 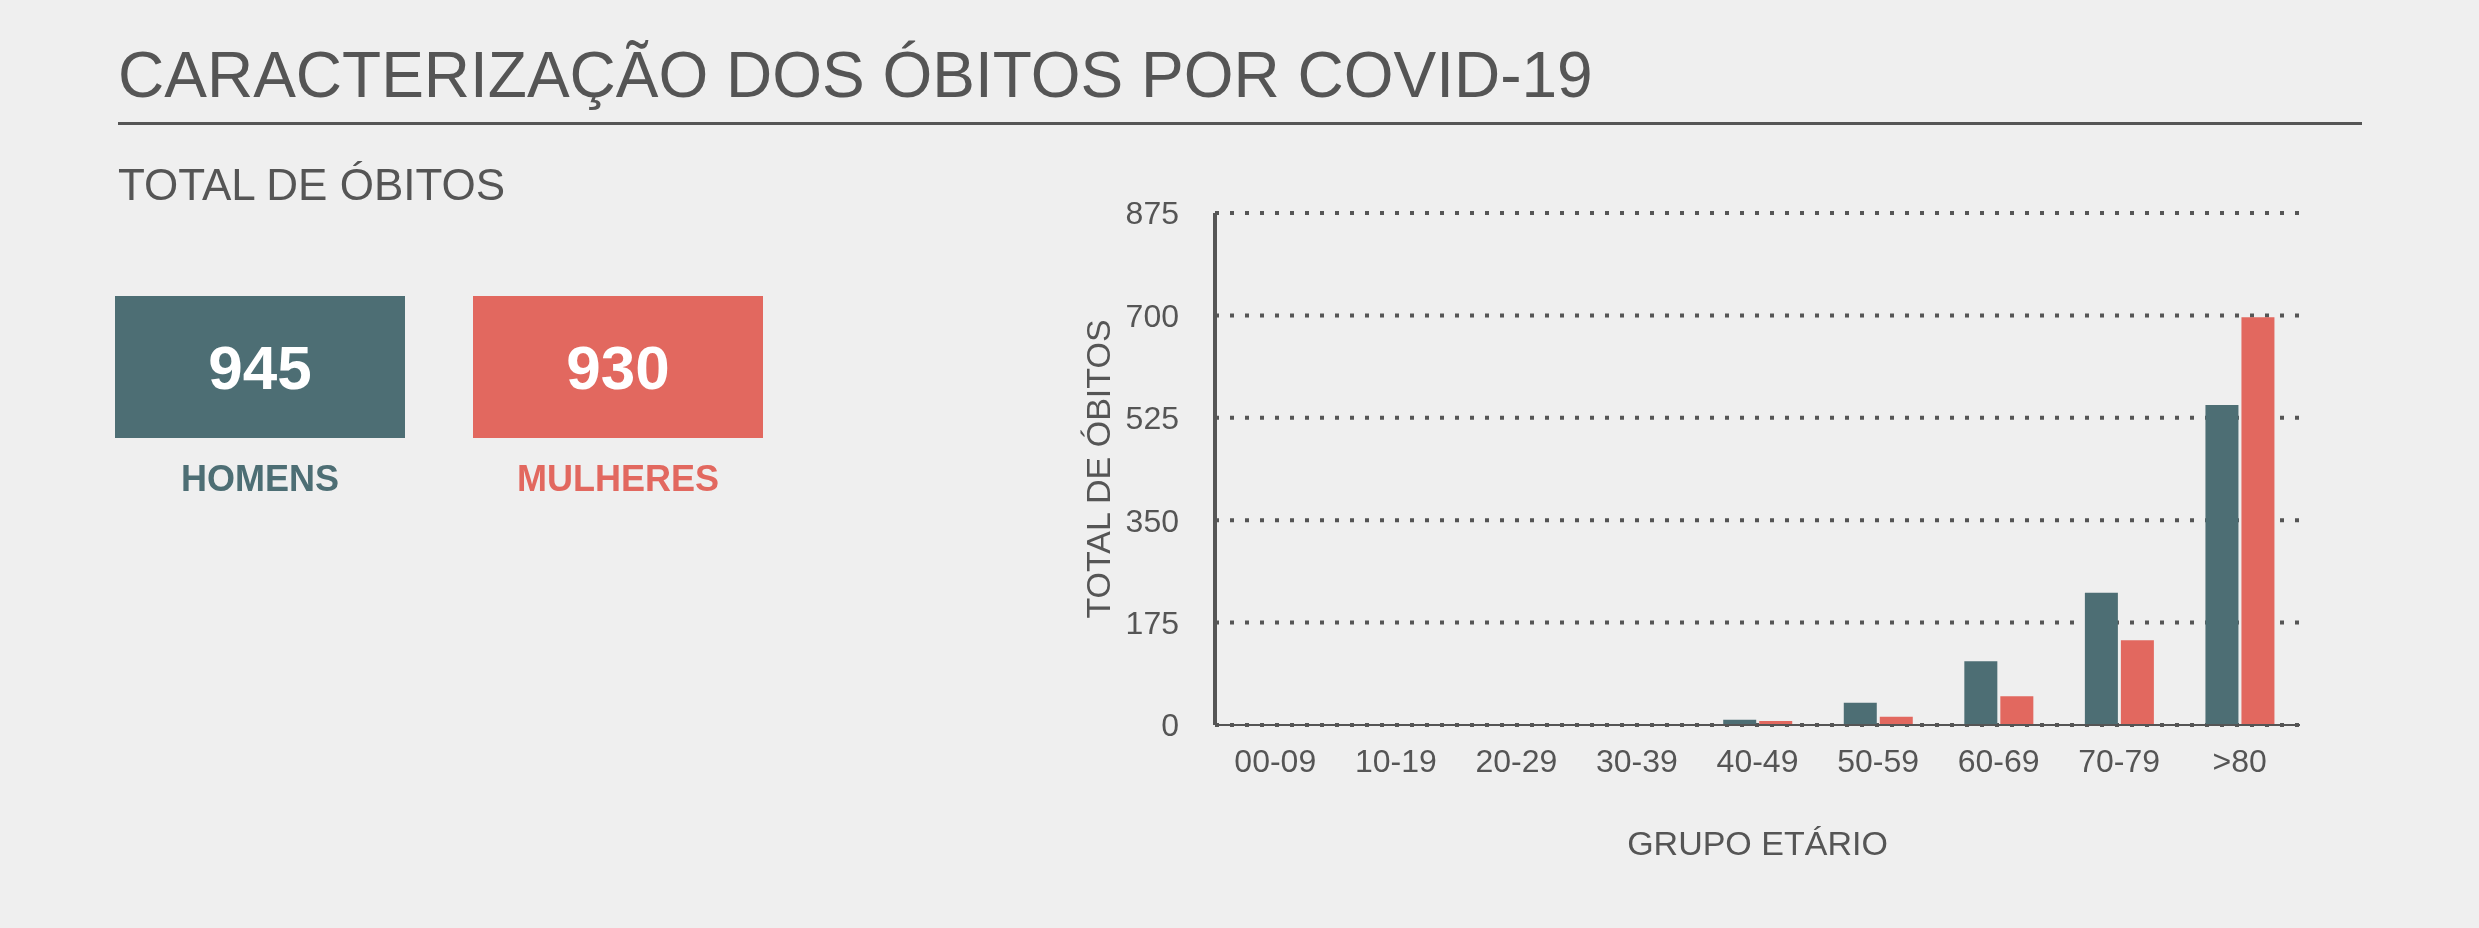 I want to click on y-tick-label: 875, so click(x=1152, y=213).